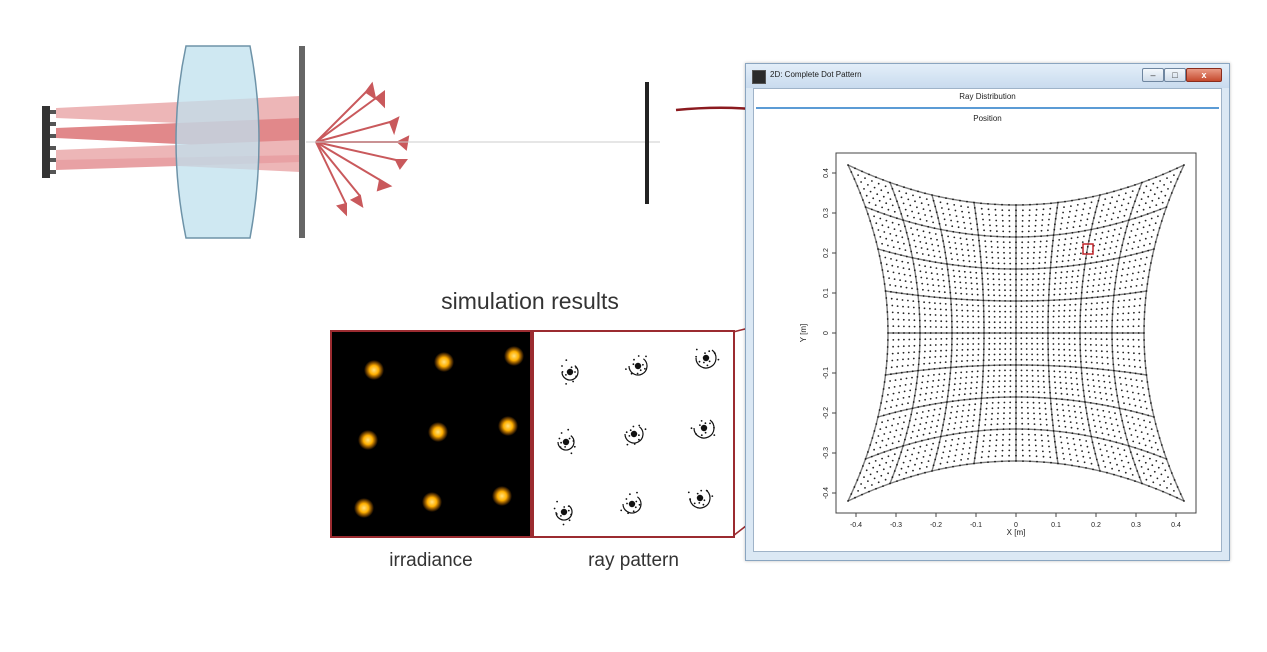 This screenshot has width=1267, height=652. Describe the element at coordinates (987, 76) in the screenshot. I see `window-titlebar: 2D: Complete Dot Pattern – □ x` at that location.